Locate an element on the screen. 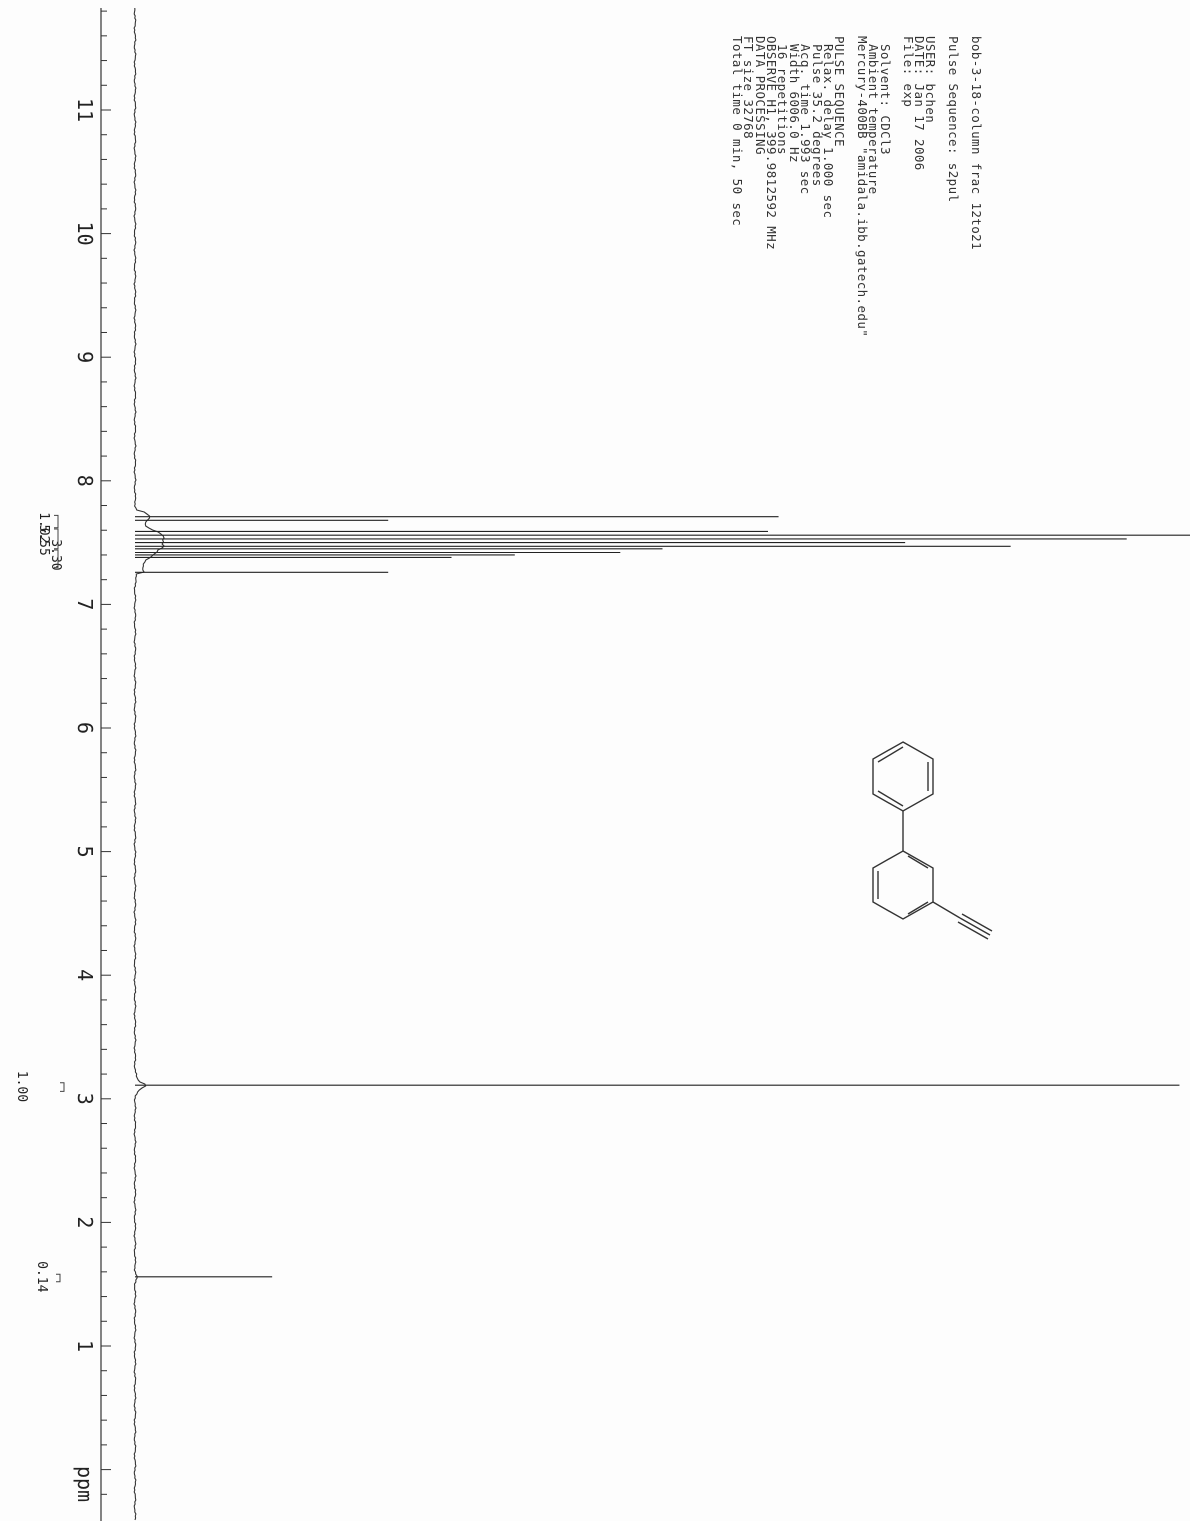 The image size is (1190, 1521). spectrum-trace is located at coordinates (149, 764).